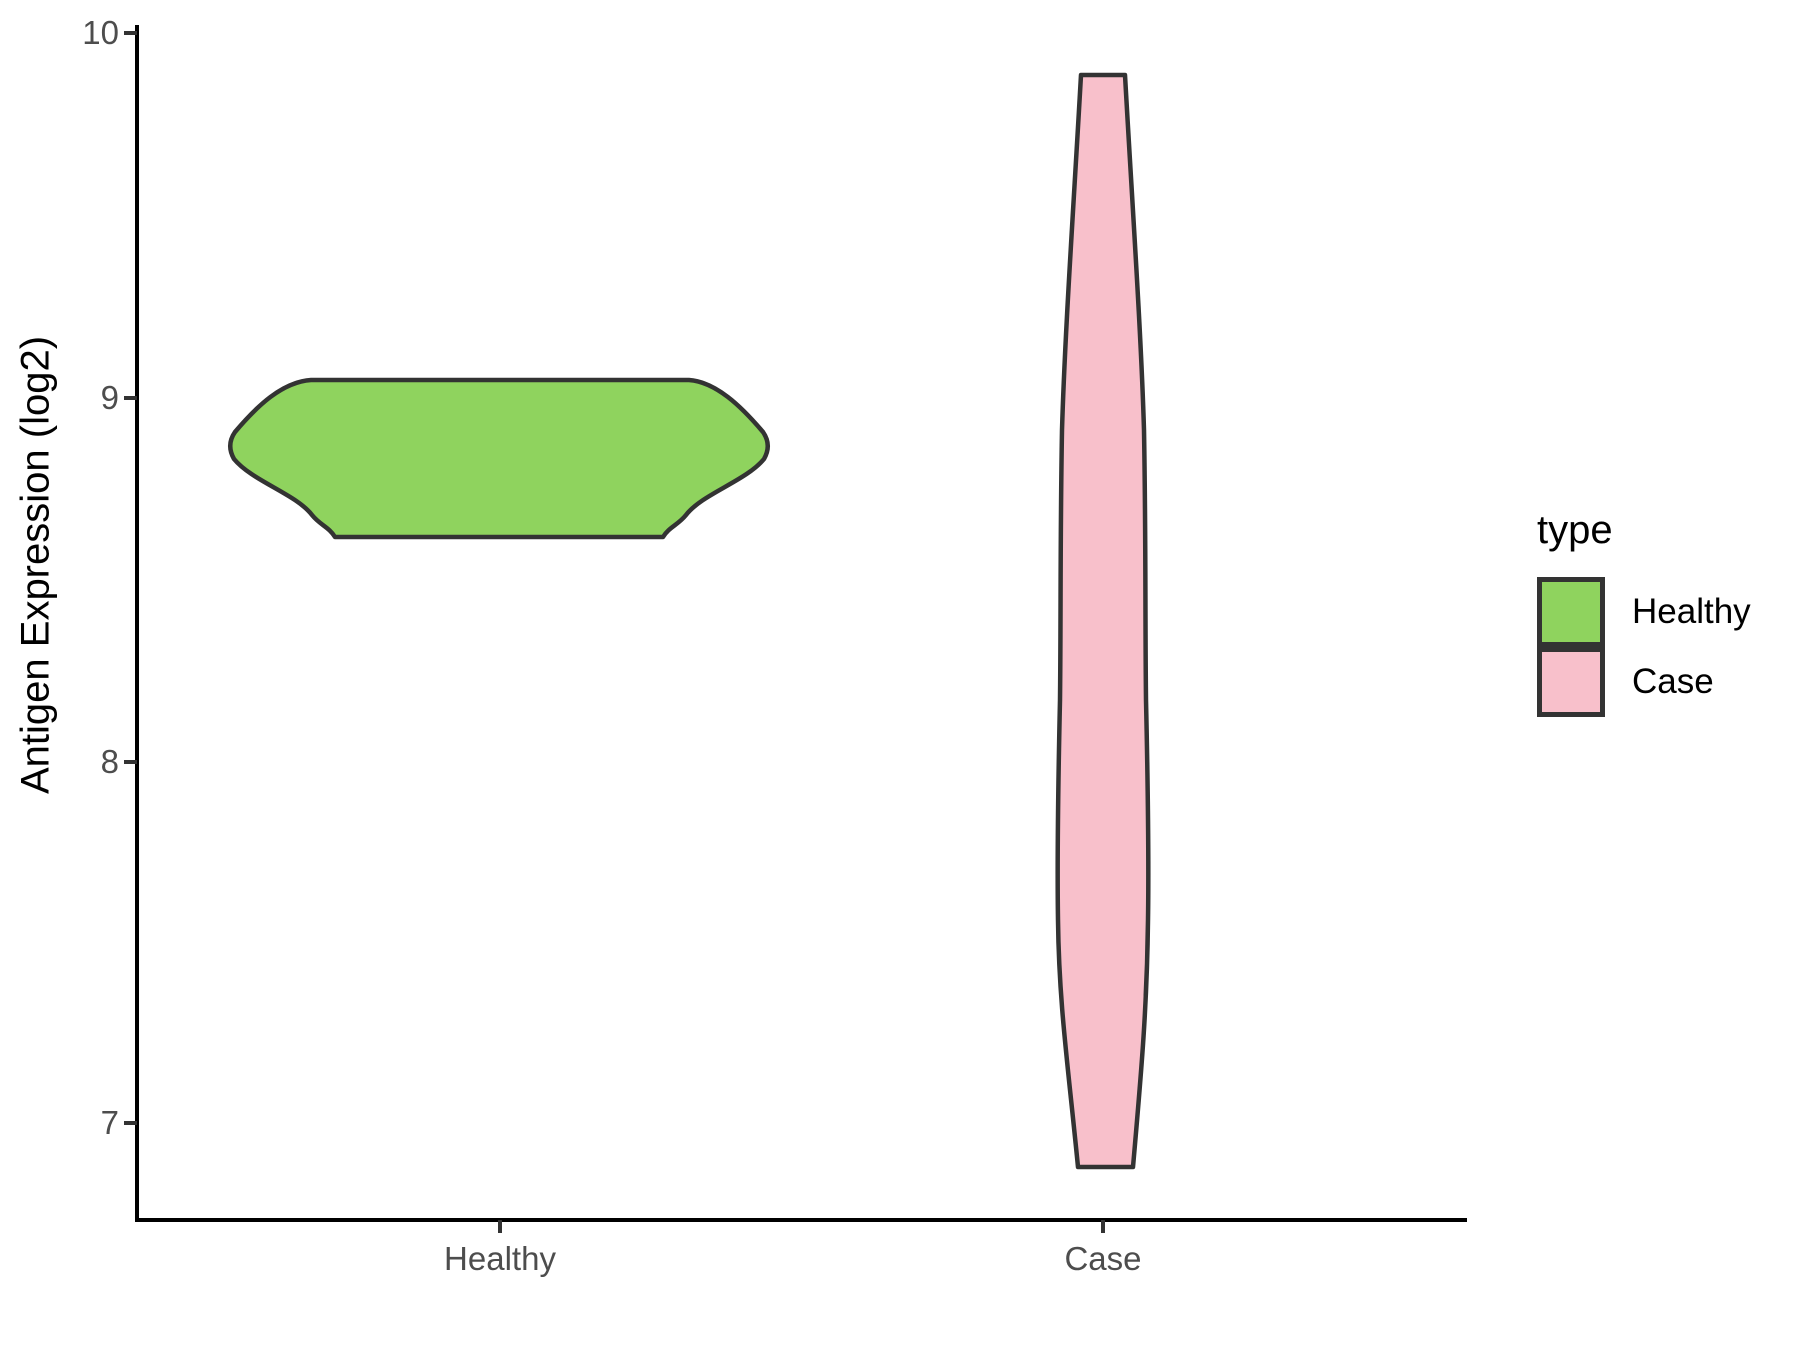 The width and height of the screenshot is (1800, 1350). I want to click on violin-case, so click(1103, 621).